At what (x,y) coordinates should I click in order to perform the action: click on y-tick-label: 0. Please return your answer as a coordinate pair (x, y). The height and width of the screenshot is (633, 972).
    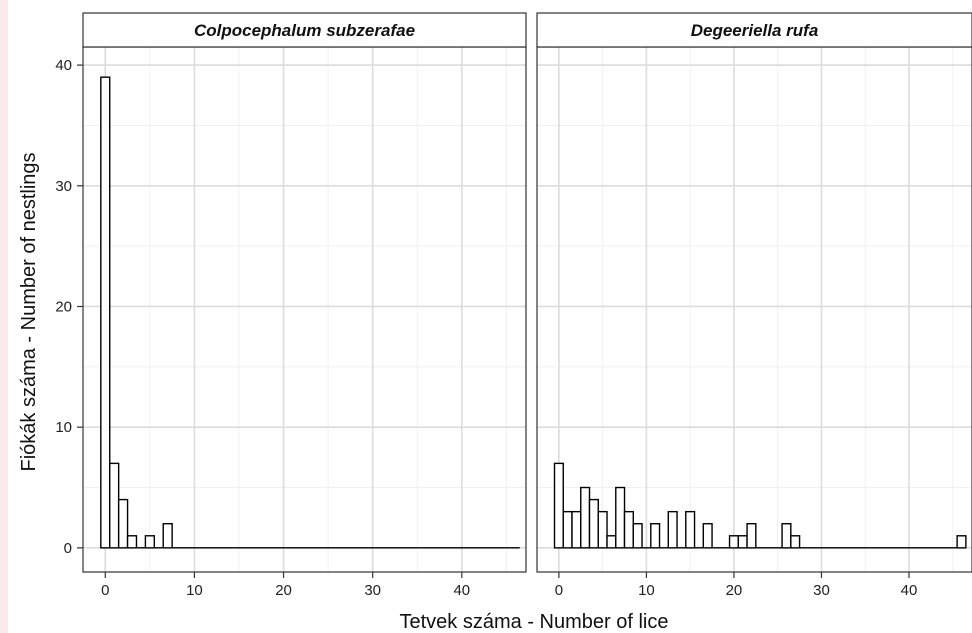
    Looking at the image, I should click on (68, 548).